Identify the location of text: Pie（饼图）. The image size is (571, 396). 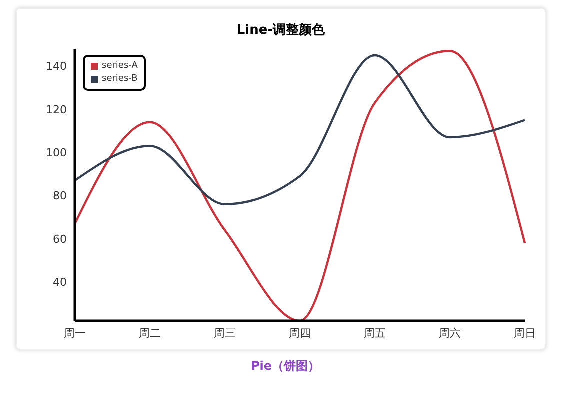
(286, 366).